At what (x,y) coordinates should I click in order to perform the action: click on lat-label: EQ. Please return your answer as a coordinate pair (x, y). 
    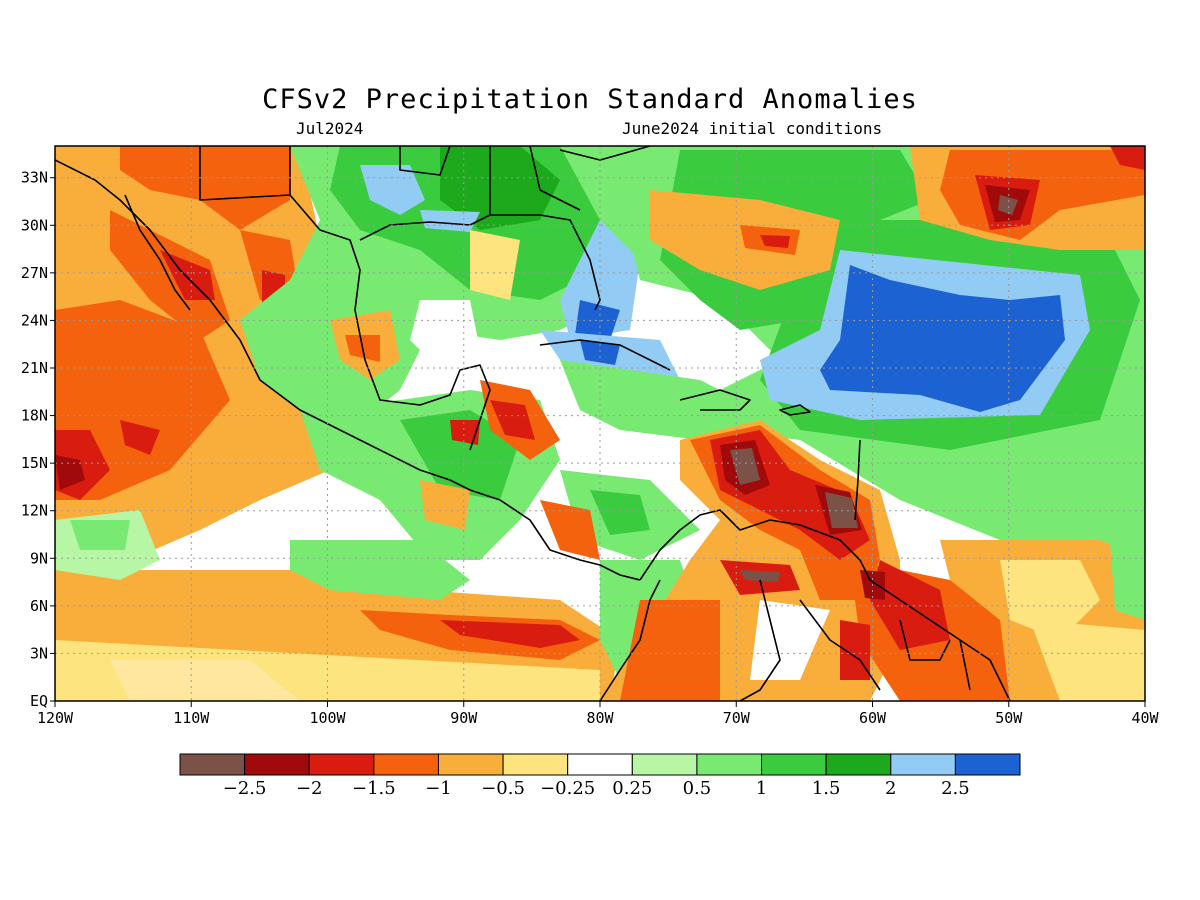
    Looking at the image, I should click on (39, 701).